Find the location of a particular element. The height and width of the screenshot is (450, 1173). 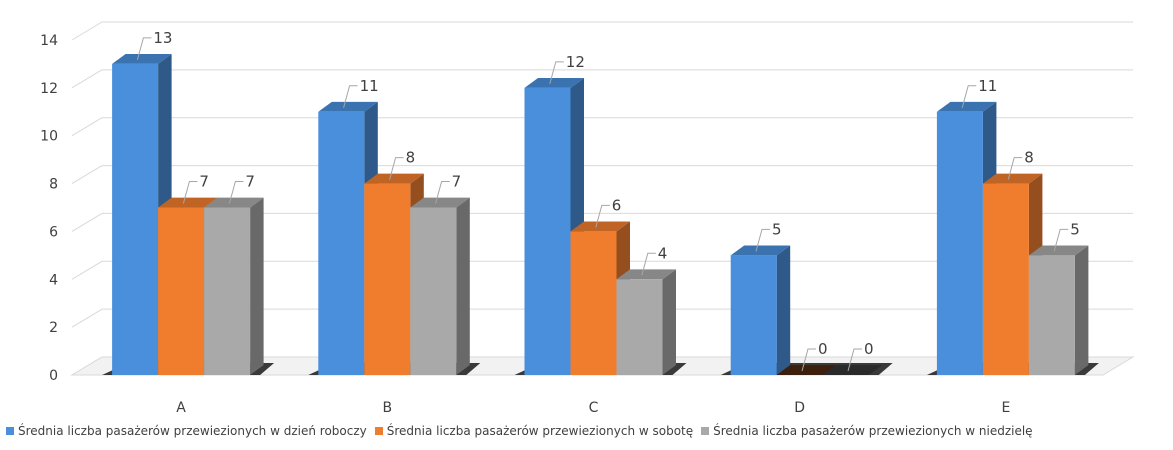

y-tick-label: 2 is located at coordinates (53, 328).